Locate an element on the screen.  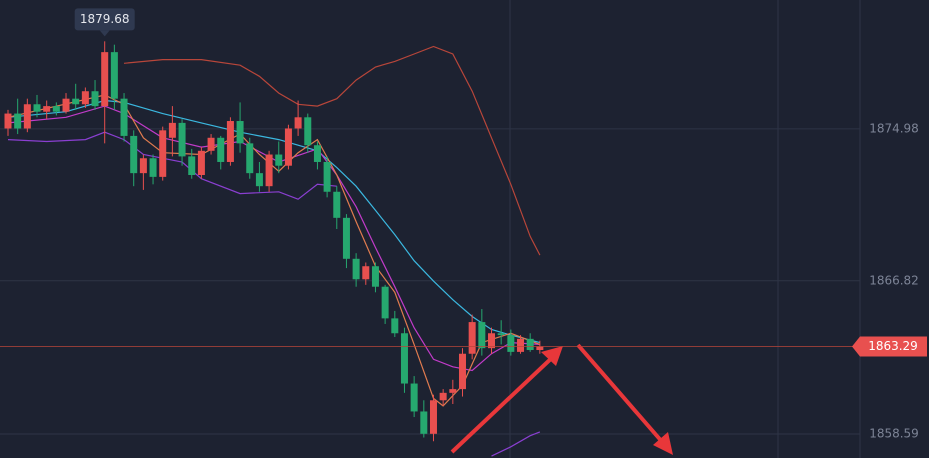
high-label-box is located at coordinates (104, 19).